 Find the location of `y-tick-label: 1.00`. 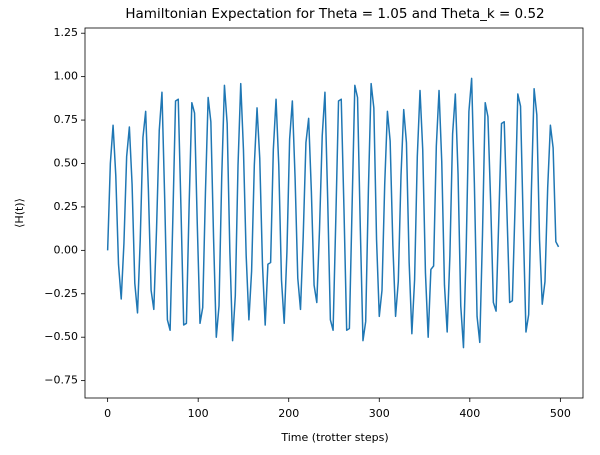

y-tick-label: 1.00 is located at coordinates (66, 76).